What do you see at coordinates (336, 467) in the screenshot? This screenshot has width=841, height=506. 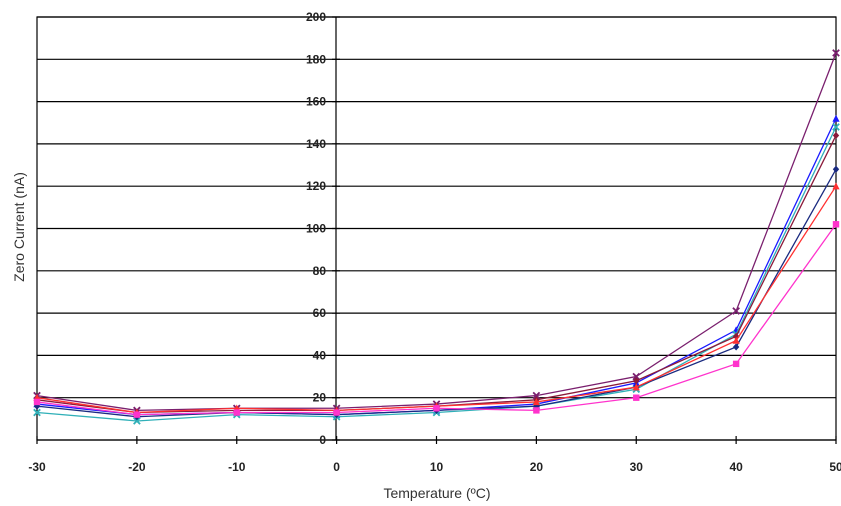 I see `x-tick-label: 0` at bounding box center [336, 467].